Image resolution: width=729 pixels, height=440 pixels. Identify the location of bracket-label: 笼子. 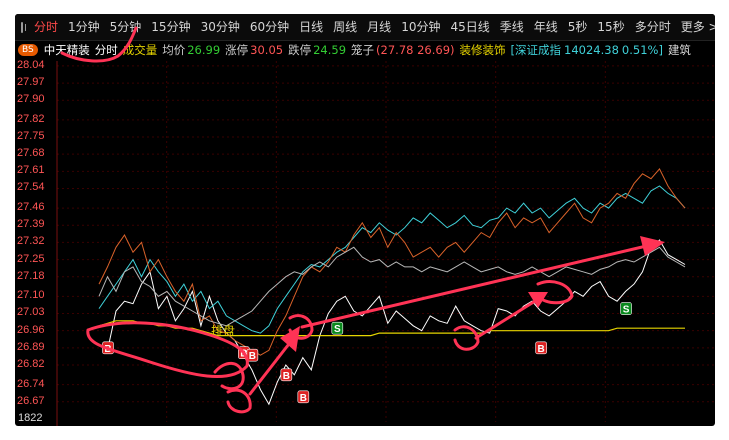
(363, 50).